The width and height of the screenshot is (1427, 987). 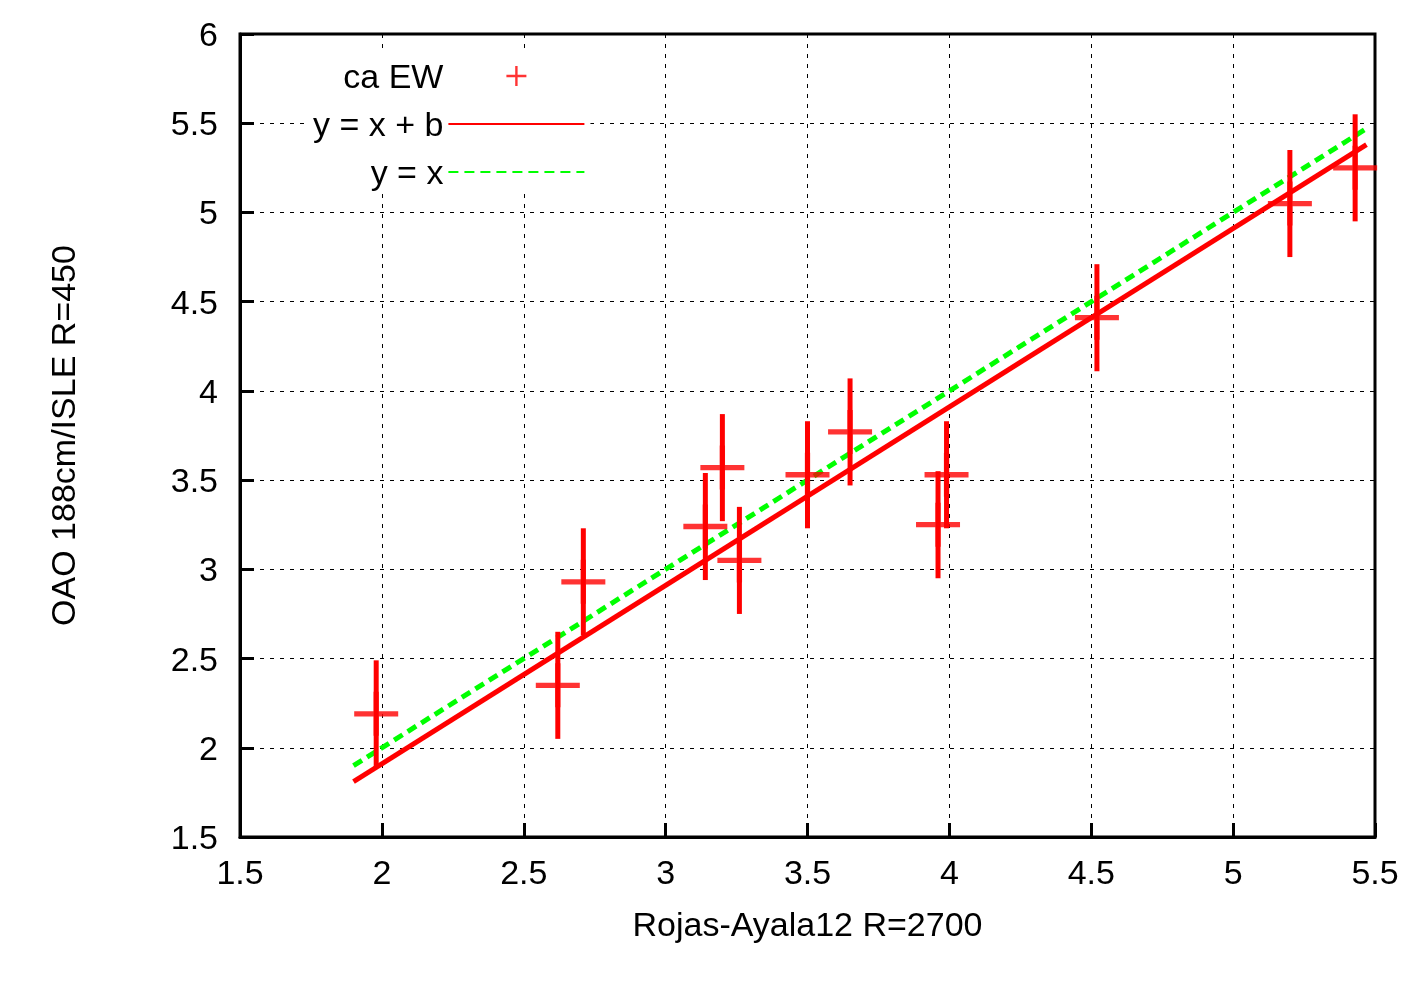 What do you see at coordinates (208, 390) in the screenshot?
I see `y-tick-label: 4` at bounding box center [208, 390].